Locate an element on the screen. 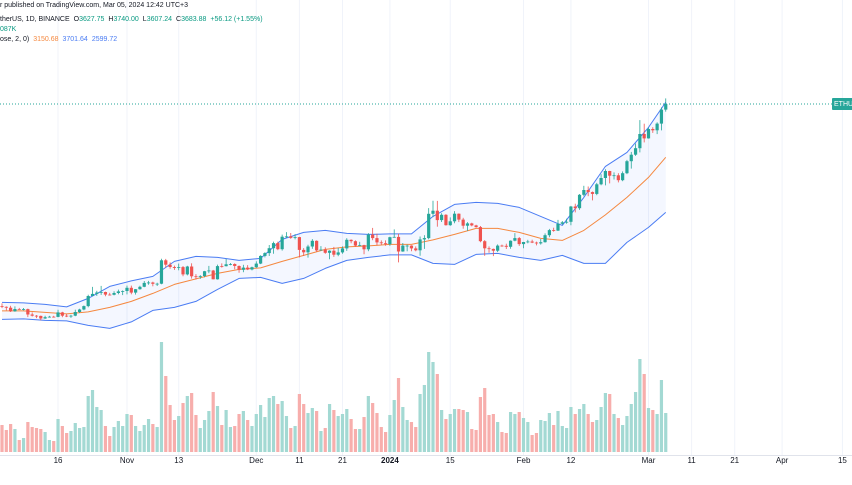 This screenshot has width=852, height=485. price-label: ETHUS is located at coordinates (843, 104).